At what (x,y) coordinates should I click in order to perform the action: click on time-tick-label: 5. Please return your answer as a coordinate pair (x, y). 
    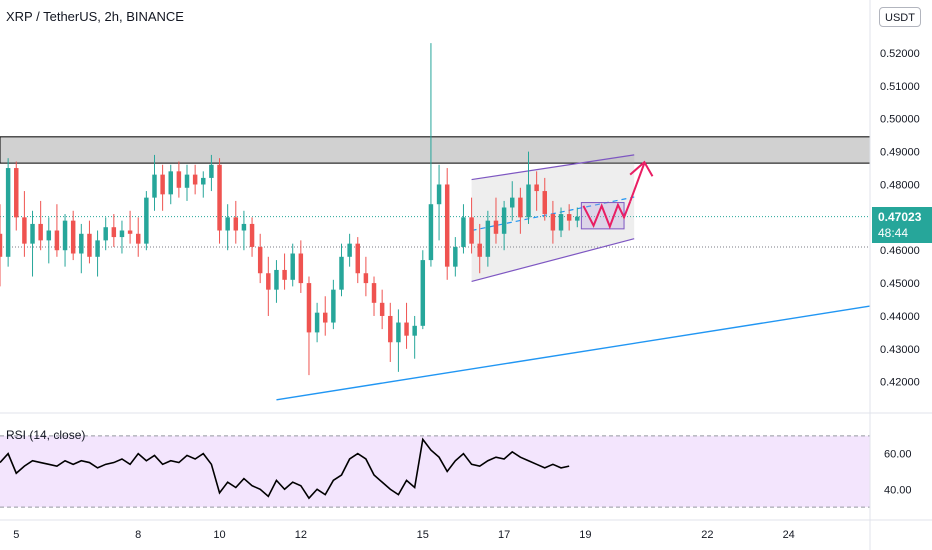
    Looking at the image, I should click on (16, 535).